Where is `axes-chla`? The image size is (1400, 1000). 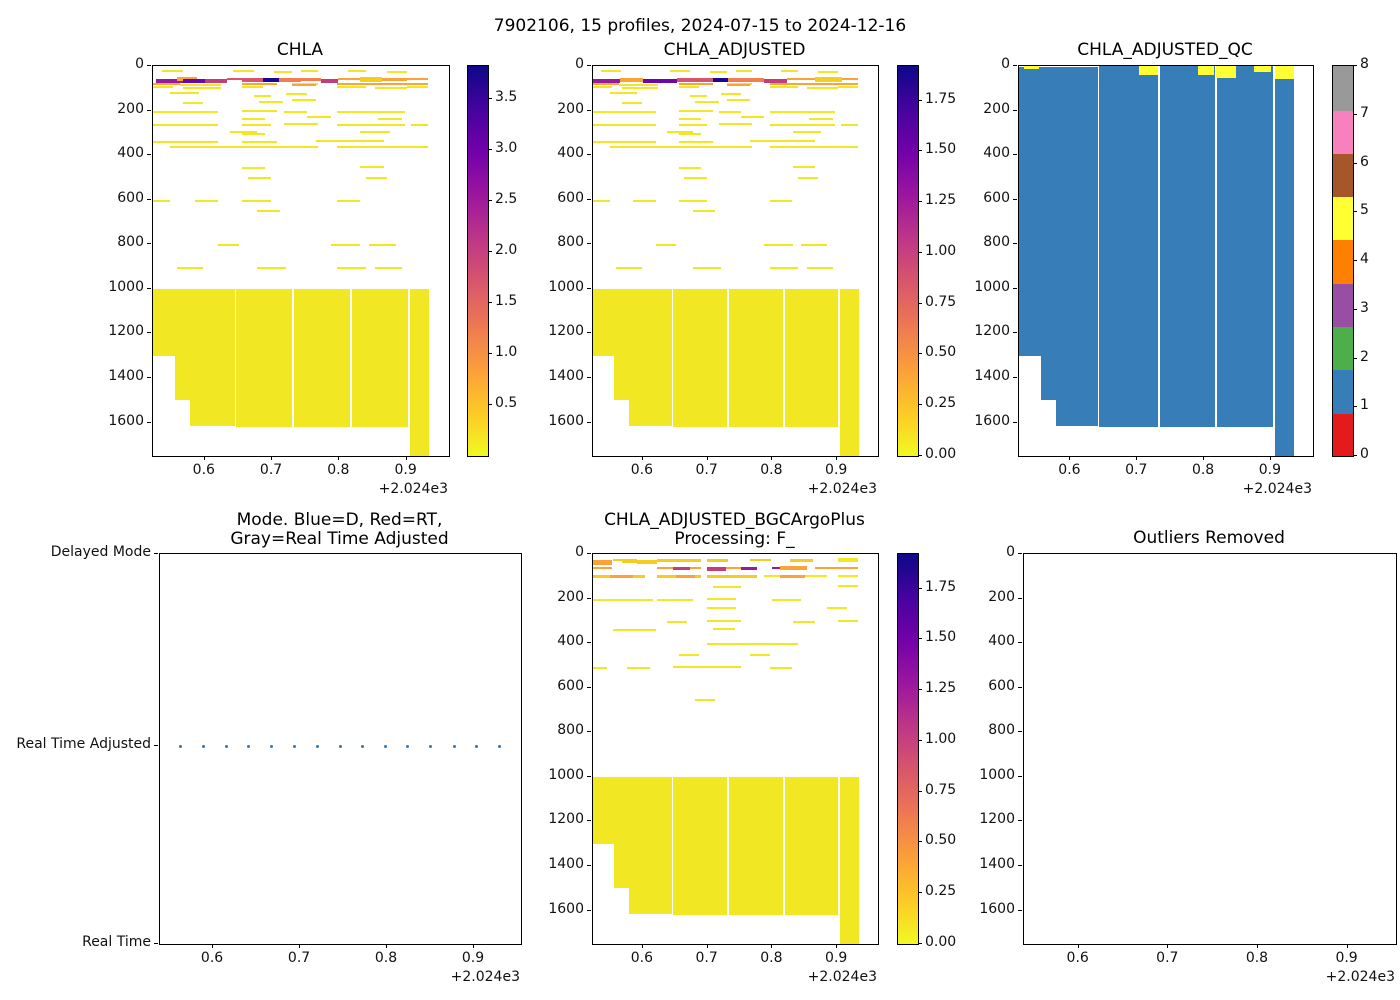
axes-chla is located at coordinates (301, 261).